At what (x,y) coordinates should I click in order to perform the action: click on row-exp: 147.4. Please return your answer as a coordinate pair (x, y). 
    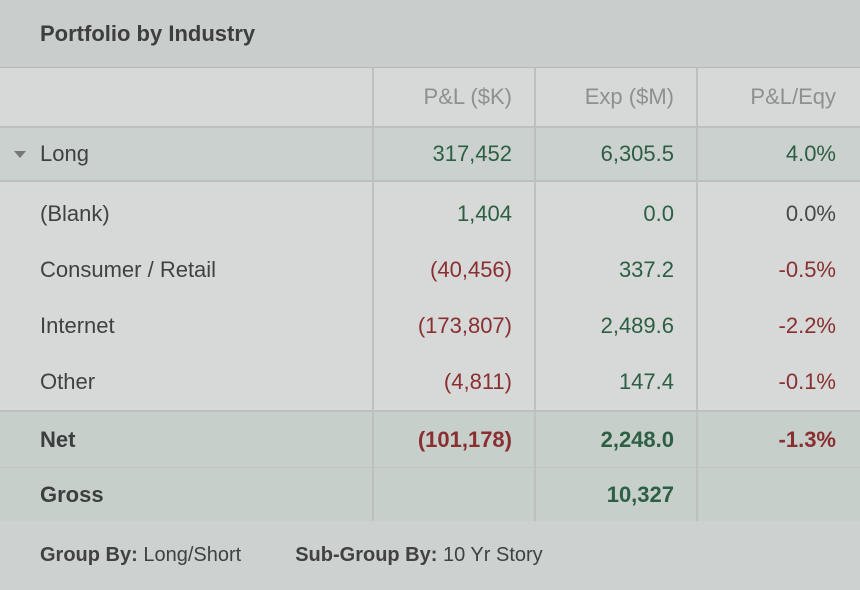
    Looking at the image, I should click on (616, 382).